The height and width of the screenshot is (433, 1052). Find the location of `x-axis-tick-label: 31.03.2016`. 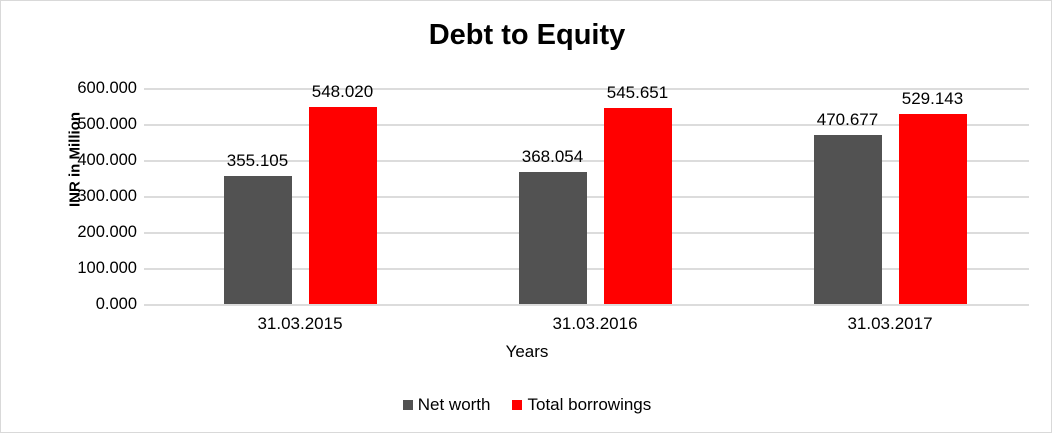

x-axis-tick-label: 31.03.2016 is located at coordinates (595, 323).